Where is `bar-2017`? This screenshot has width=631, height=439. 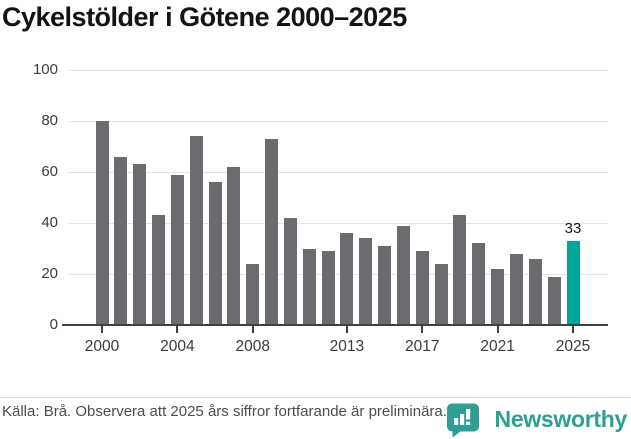 bar-2017 is located at coordinates (422, 288).